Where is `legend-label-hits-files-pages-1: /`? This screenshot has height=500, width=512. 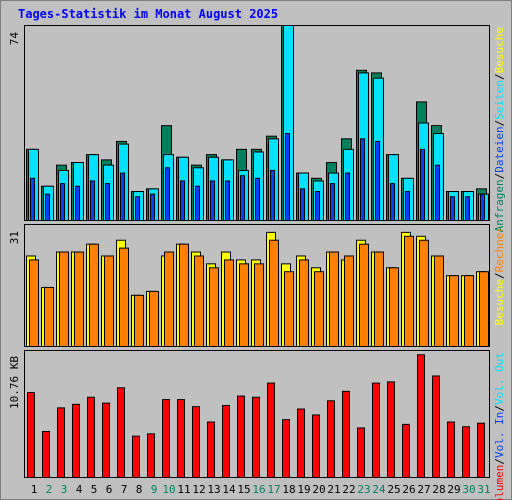 legend-label-hits-files-pages-1: / is located at coordinates (499, 176).